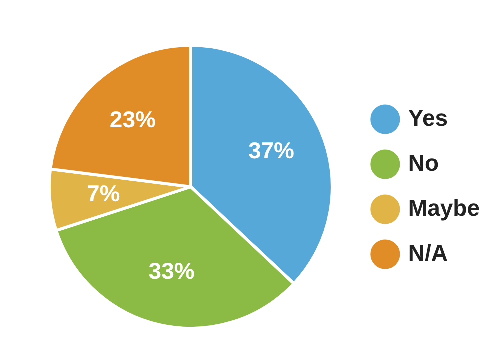 The width and height of the screenshot is (500, 364). What do you see at coordinates (444, 207) in the screenshot?
I see `legend-label: Maybe` at bounding box center [444, 207].